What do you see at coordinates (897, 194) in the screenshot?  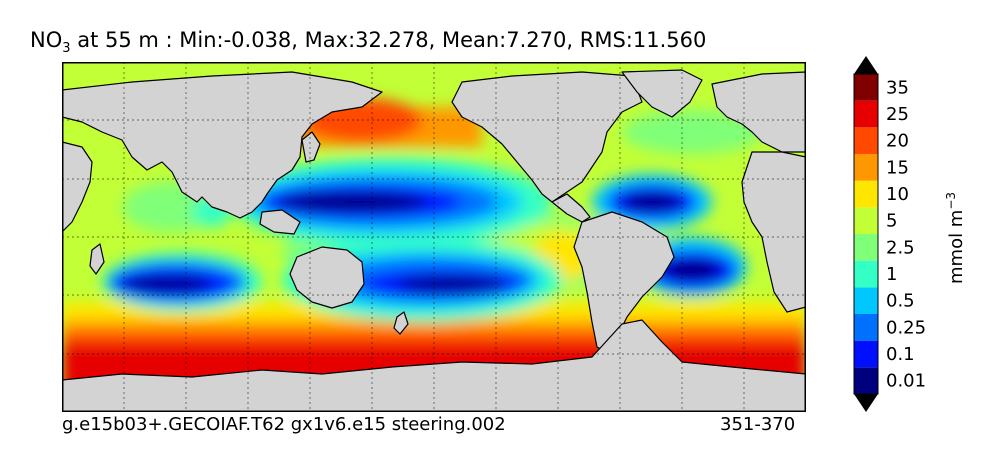 I see `colorbar-tick-label: 10` at bounding box center [897, 194].